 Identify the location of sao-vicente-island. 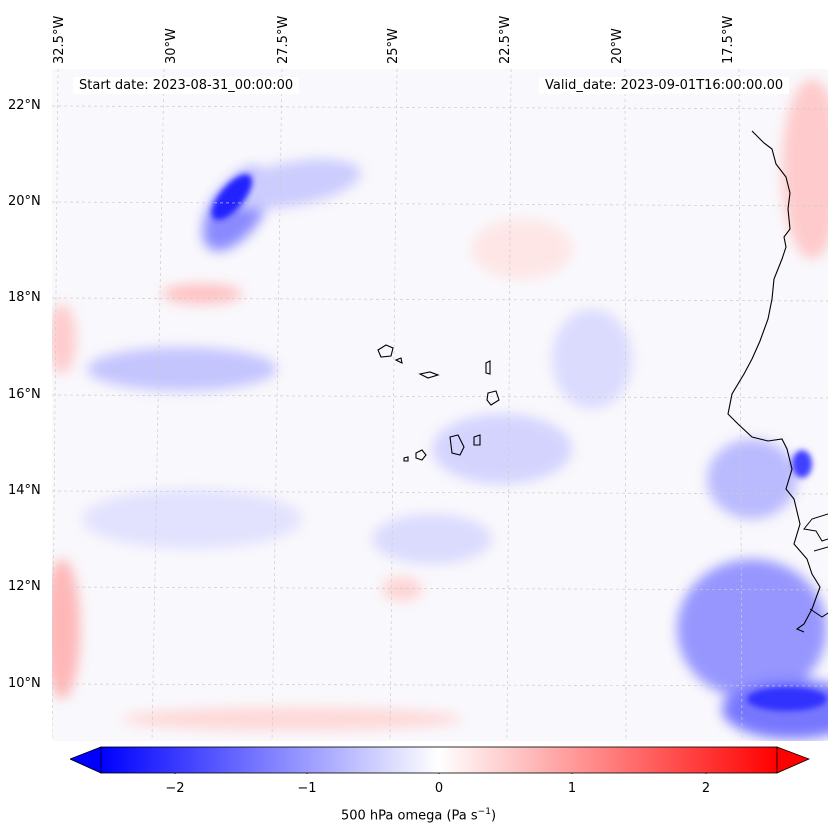
(398, 360).